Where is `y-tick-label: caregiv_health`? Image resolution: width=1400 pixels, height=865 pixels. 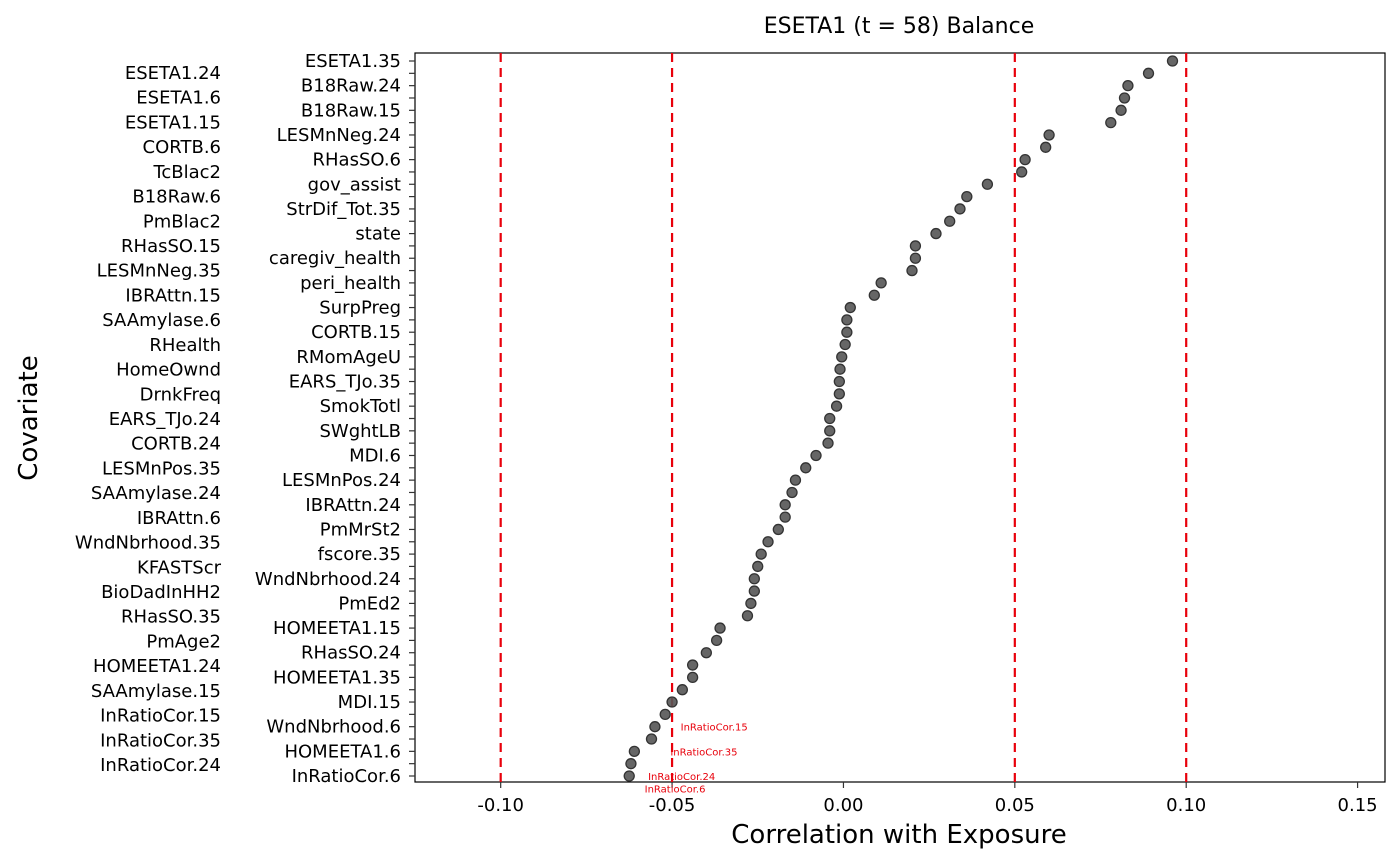 y-tick-label: caregiv_health is located at coordinates (335, 258).